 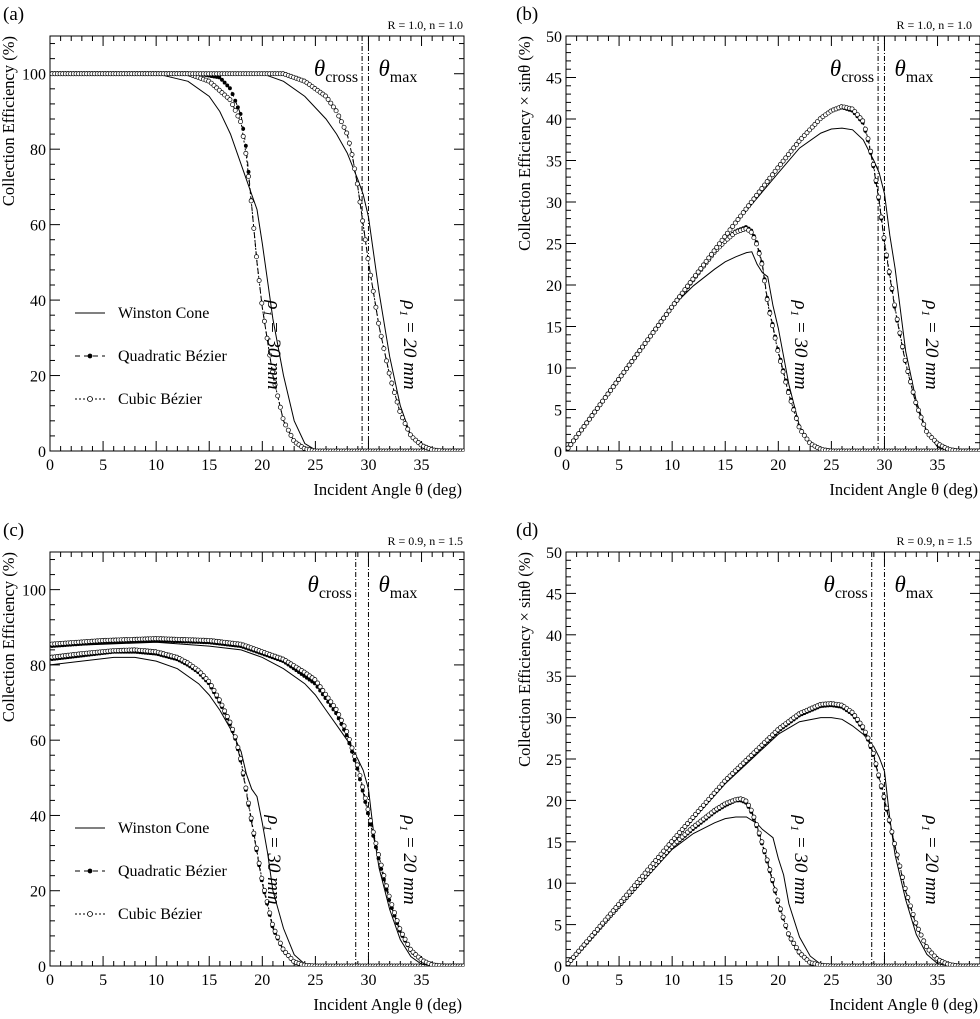 I want to click on y-tick-label: 45, so click(x=554, y=79).